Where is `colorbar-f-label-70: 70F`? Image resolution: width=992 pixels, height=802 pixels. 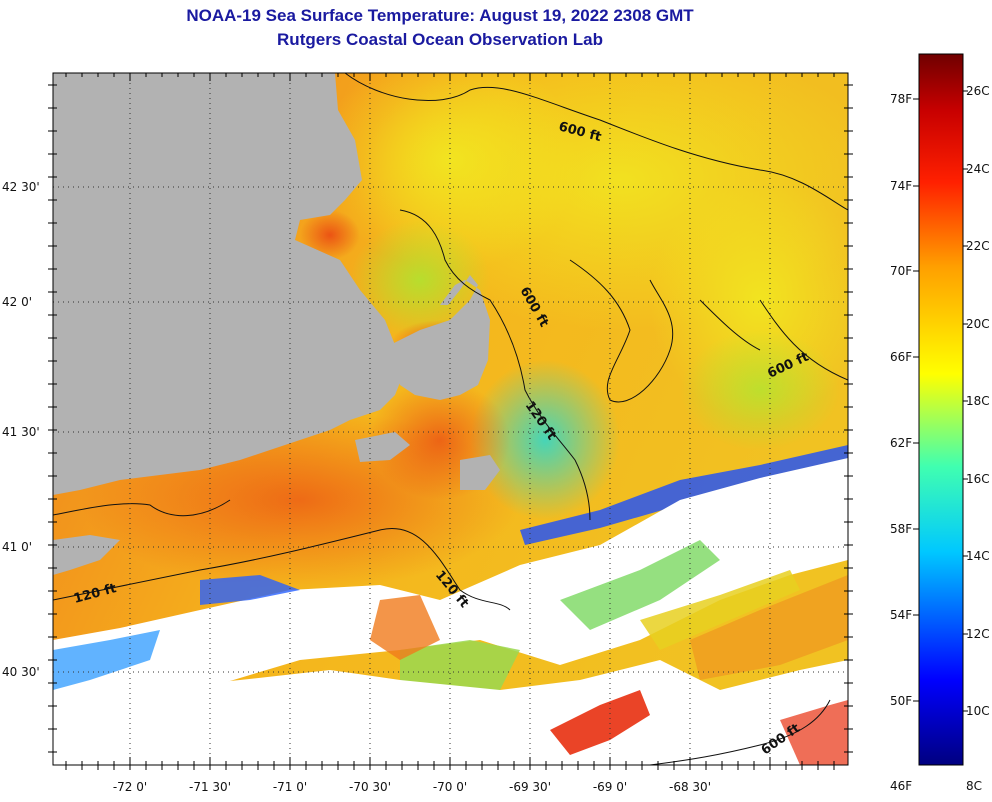 colorbar-f-label-70: 70F is located at coordinates (901, 271).